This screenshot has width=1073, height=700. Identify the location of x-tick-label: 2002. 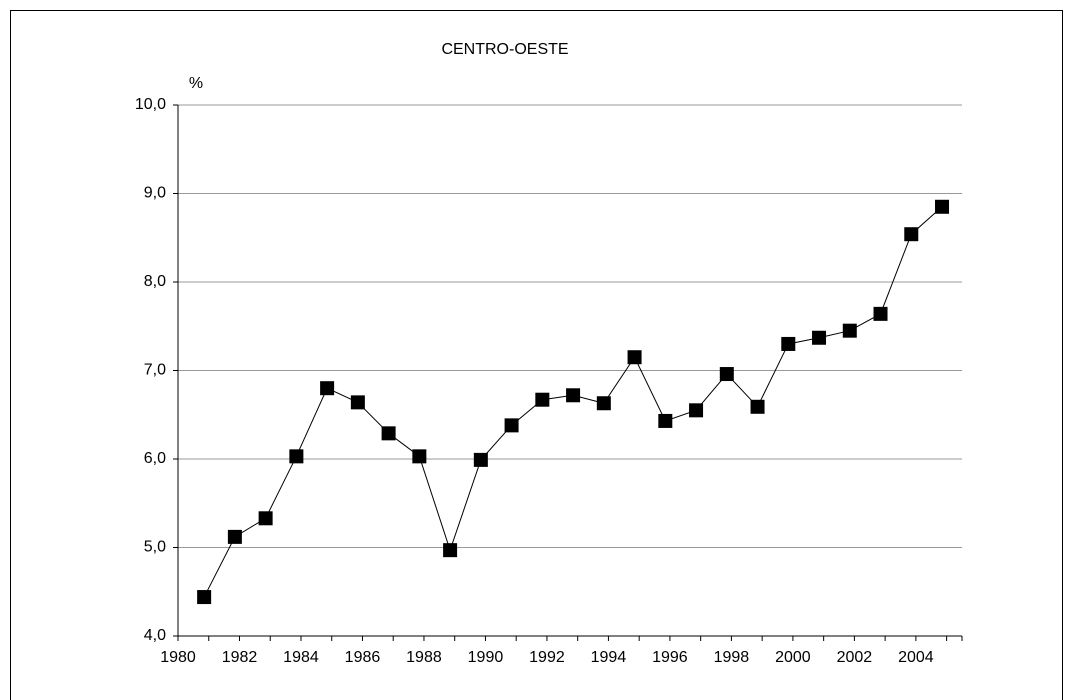
(855, 657).